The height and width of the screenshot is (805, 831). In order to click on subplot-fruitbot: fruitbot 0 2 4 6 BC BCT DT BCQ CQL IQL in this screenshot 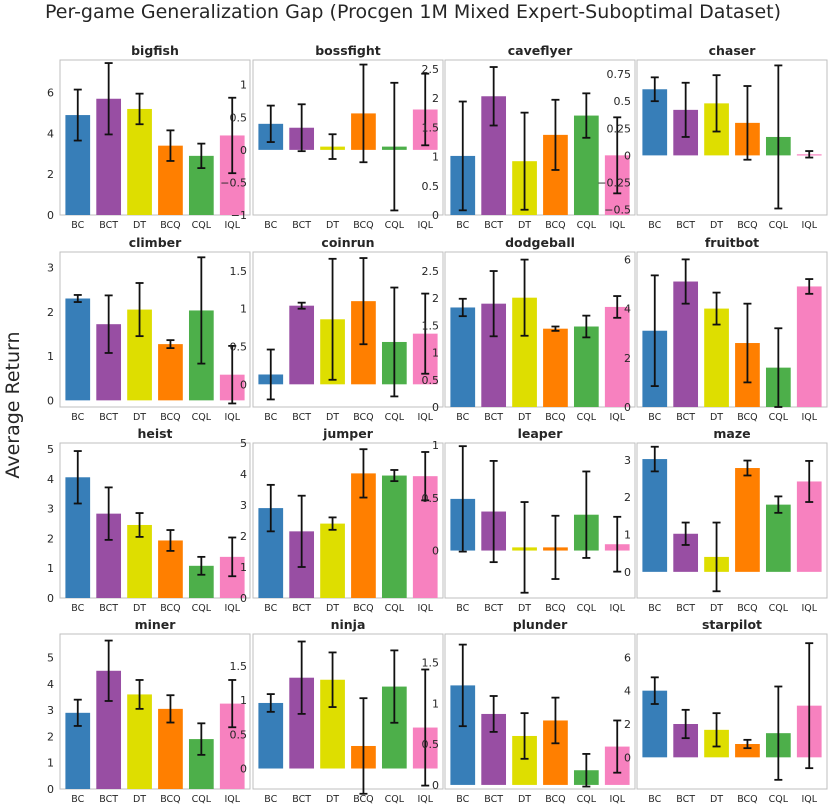, I will do `click(726, 329)`.